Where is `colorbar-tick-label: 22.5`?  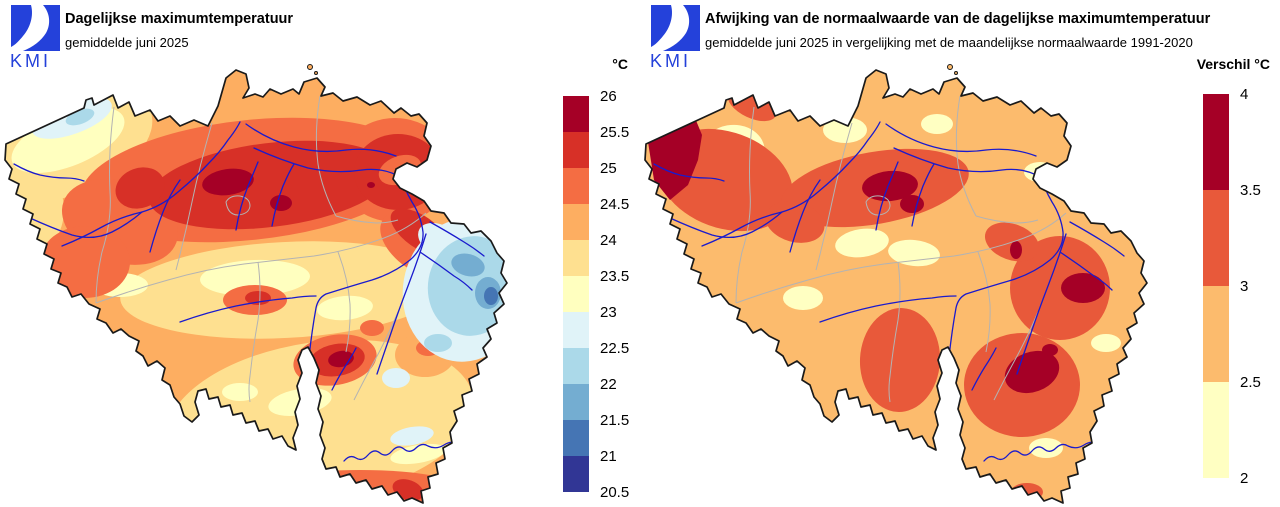 colorbar-tick-label: 22.5 is located at coordinates (615, 348).